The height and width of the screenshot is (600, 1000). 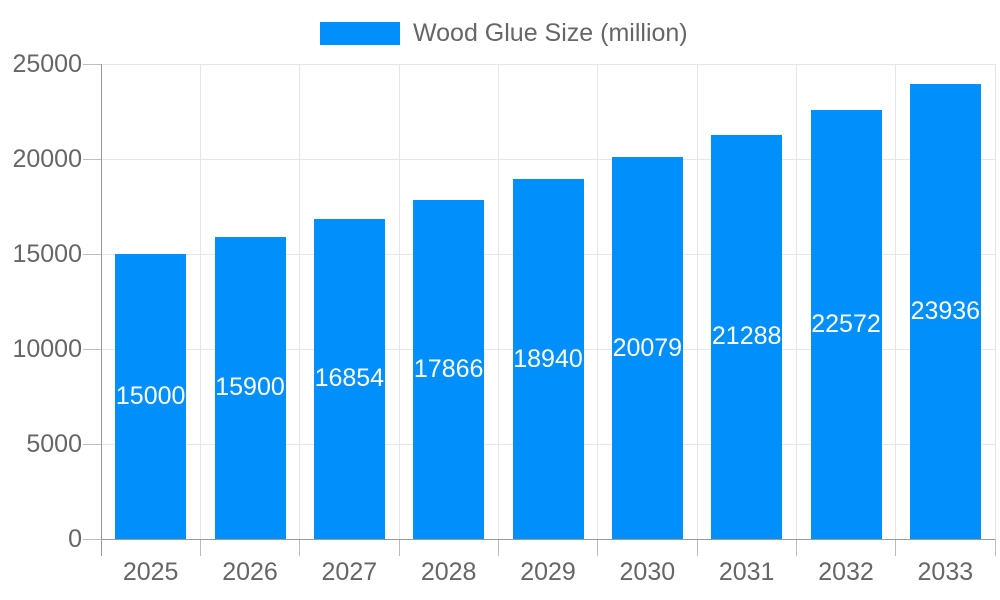 I want to click on bar: 15000, so click(x=151, y=396).